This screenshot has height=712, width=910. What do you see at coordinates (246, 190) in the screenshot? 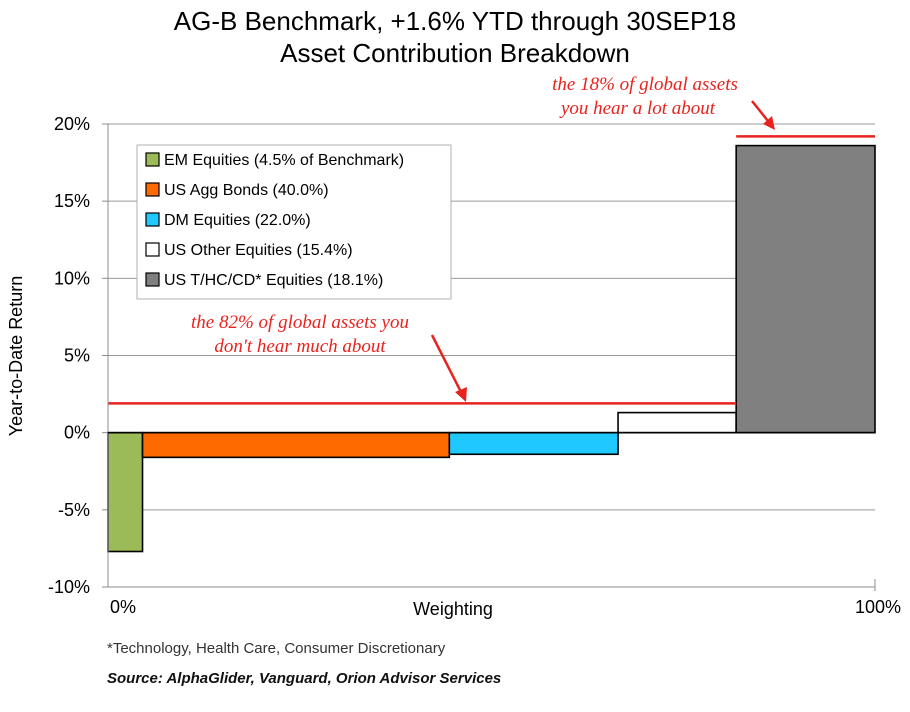
I see `legend-label-2: US Agg Bonds (40.0%)` at bounding box center [246, 190].